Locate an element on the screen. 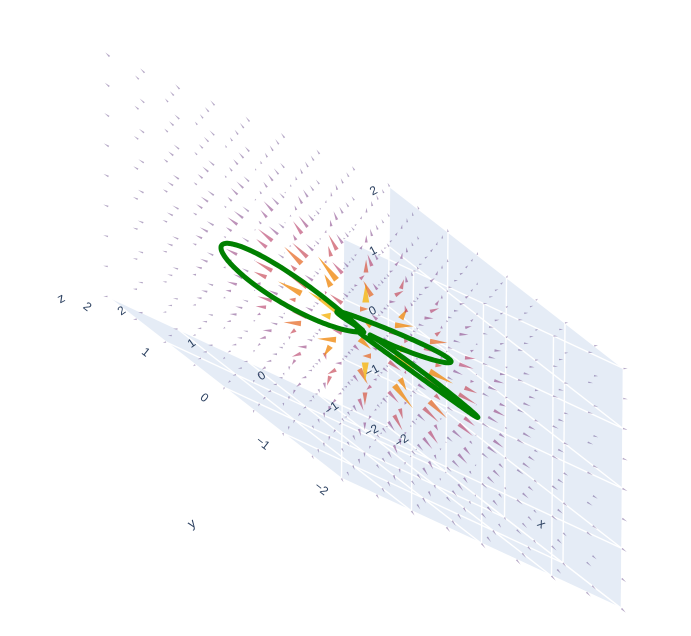 This screenshot has height=636, width=691. x-tick-label: 0 is located at coordinates (205, 397).